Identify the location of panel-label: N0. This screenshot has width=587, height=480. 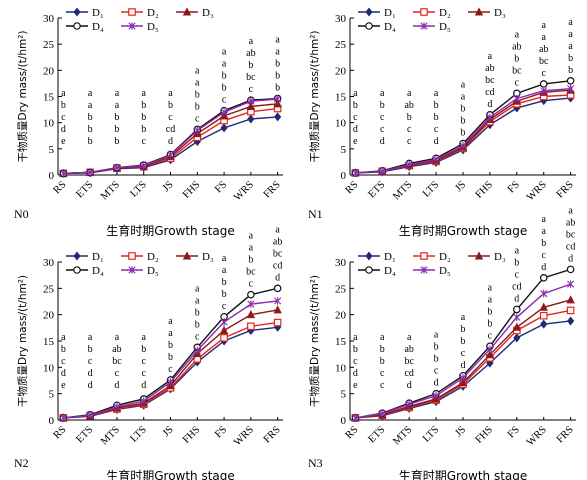
(21, 214).